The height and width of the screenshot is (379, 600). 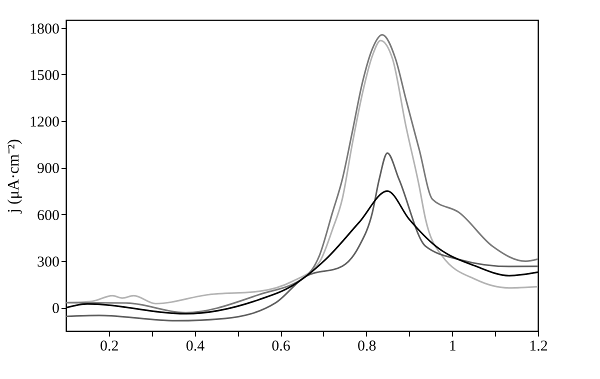 I want to click on y-tick-label: 1800, so click(x=45, y=29).